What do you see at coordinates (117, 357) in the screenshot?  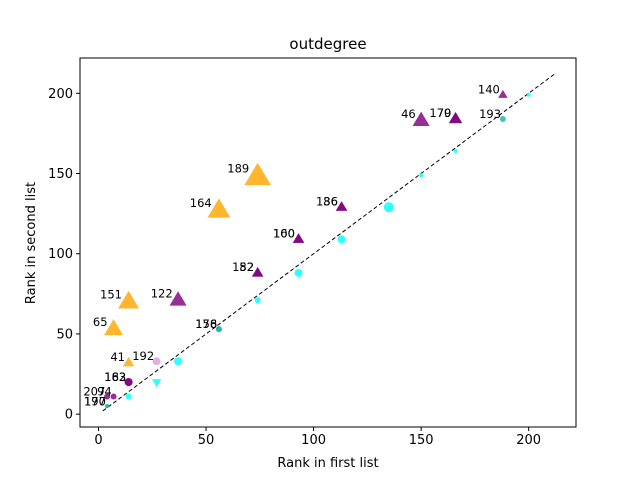 I see `point-label-4: 41` at bounding box center [117, 357].